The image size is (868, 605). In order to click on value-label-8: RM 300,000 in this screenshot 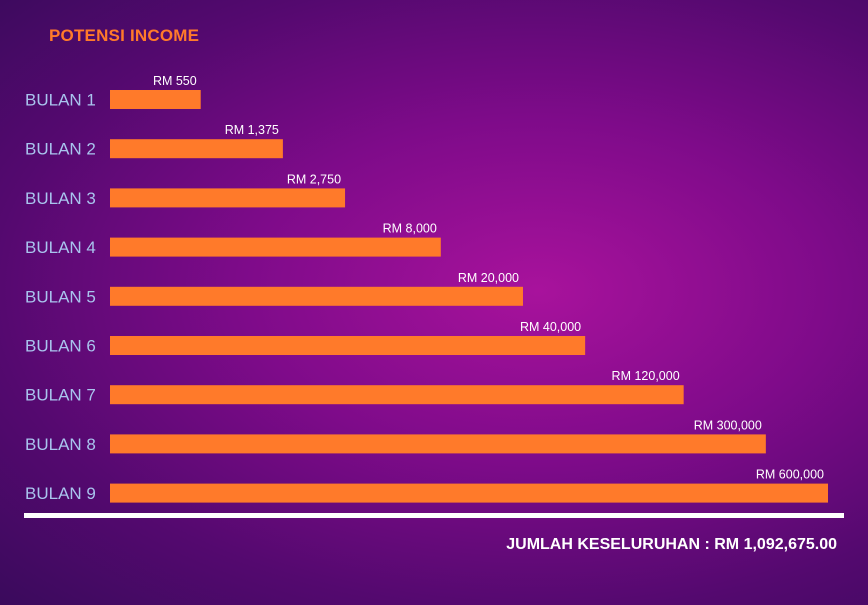, I will do `click(728, 425)`.